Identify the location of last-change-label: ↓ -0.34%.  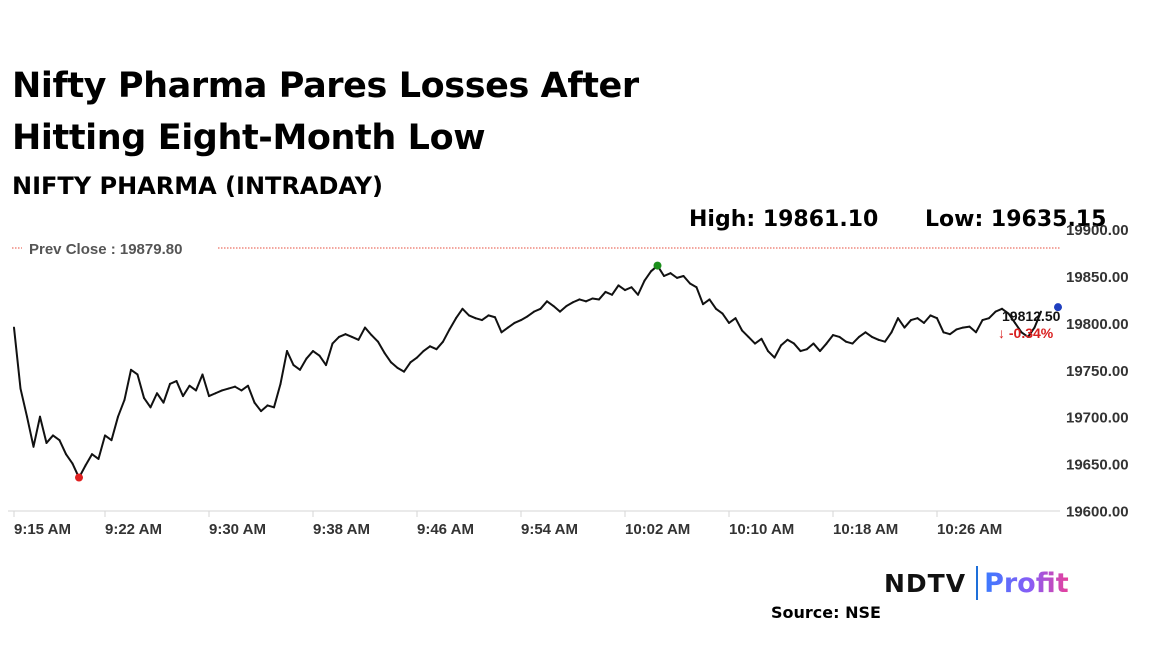
(1026, 333).